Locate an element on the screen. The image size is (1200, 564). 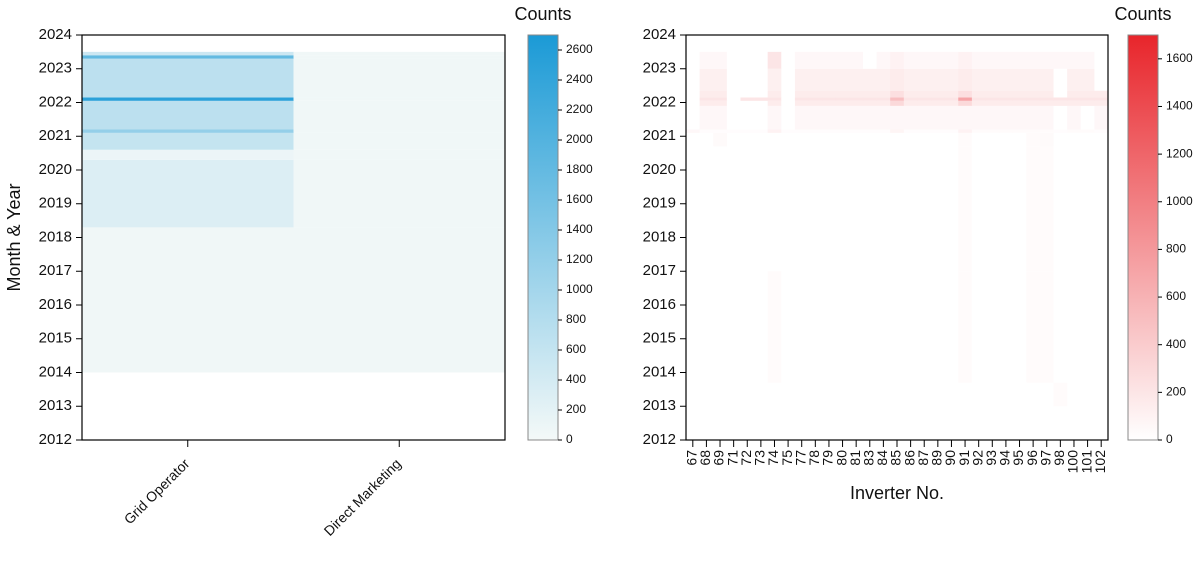
colorbar-tick-label: 0 is located at coordinates (1169, 439).